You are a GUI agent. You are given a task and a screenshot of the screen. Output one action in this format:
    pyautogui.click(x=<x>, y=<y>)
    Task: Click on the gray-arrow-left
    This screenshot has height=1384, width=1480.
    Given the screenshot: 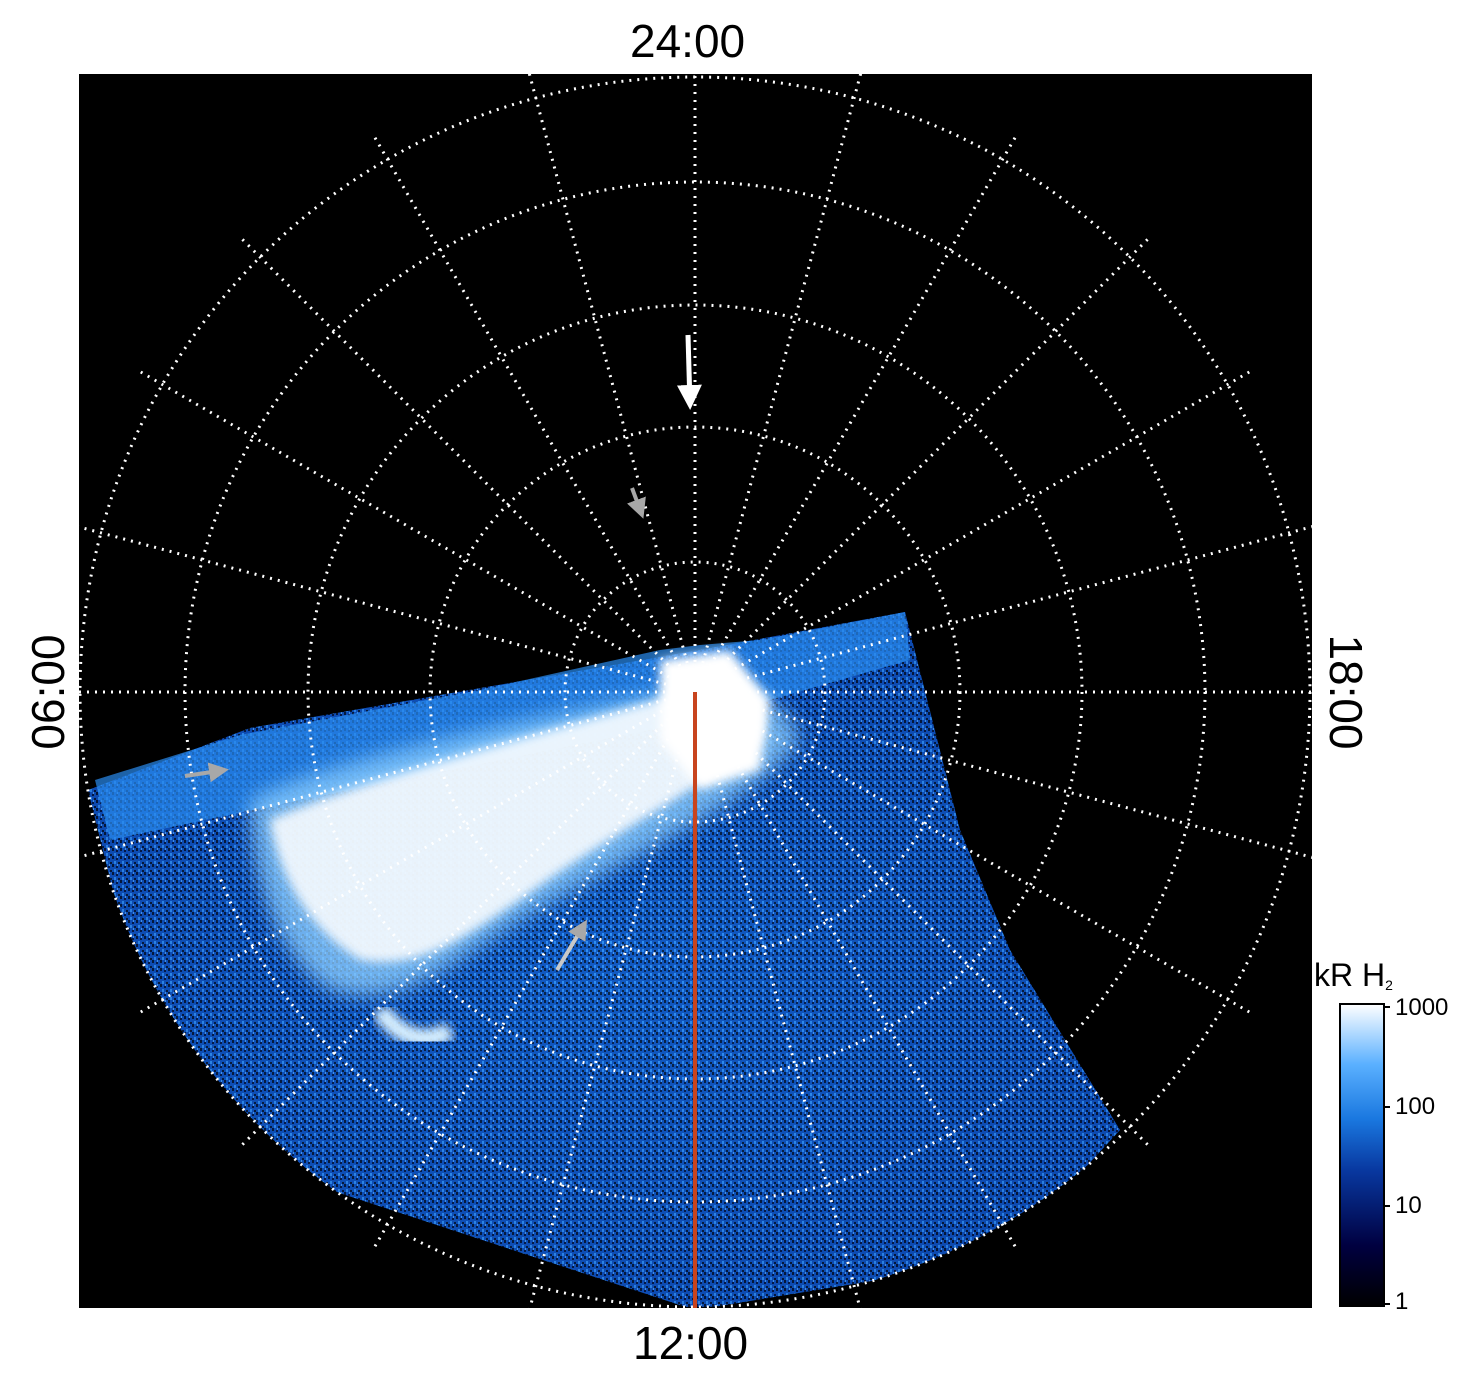 What is the action you would take?
    pyautogui.click(x=206, y=772)
    